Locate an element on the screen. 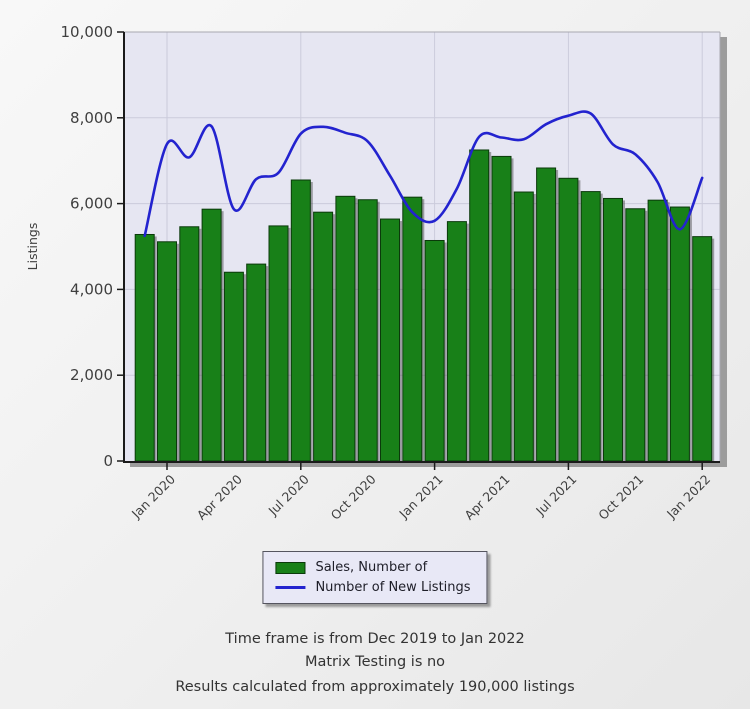 The image size is (750, 709). bar-jun-2021 is located at coordinates (546, 314).